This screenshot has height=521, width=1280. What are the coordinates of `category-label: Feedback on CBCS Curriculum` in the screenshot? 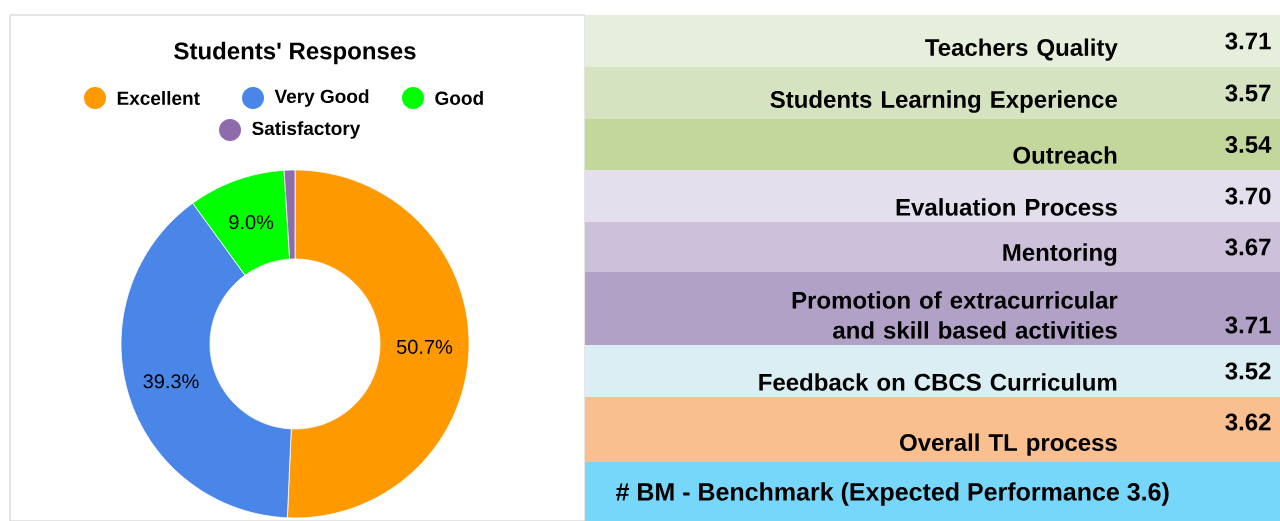 It's located at (938, 382).